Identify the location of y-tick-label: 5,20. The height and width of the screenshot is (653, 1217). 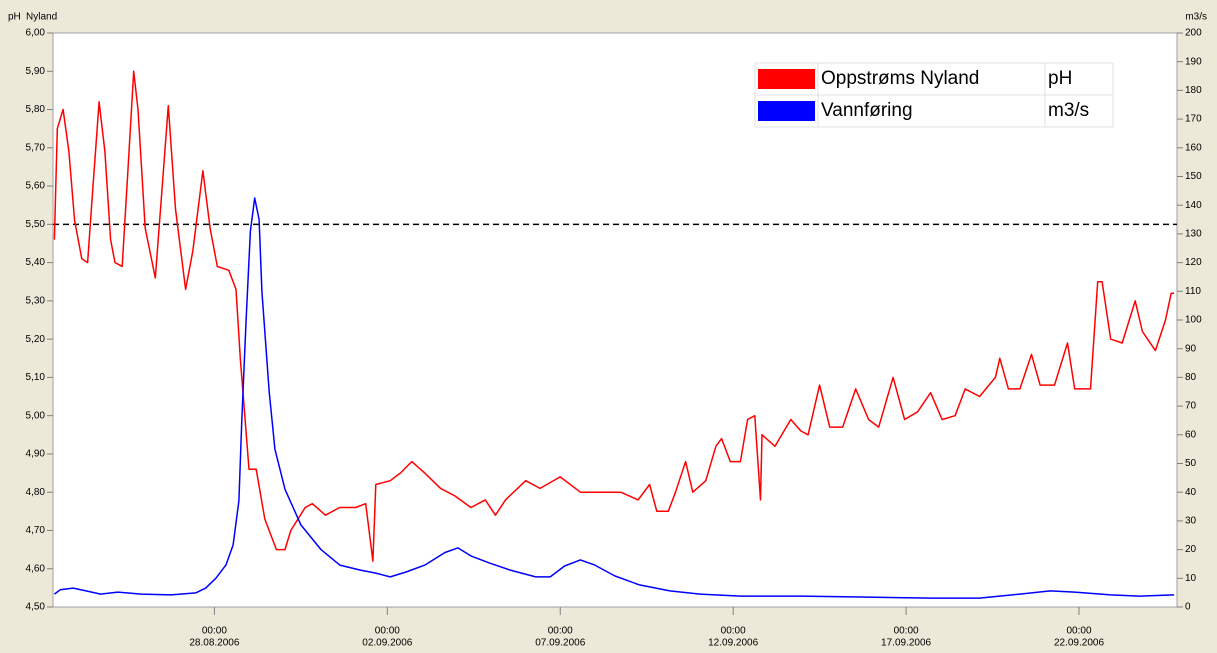
(36, 339).